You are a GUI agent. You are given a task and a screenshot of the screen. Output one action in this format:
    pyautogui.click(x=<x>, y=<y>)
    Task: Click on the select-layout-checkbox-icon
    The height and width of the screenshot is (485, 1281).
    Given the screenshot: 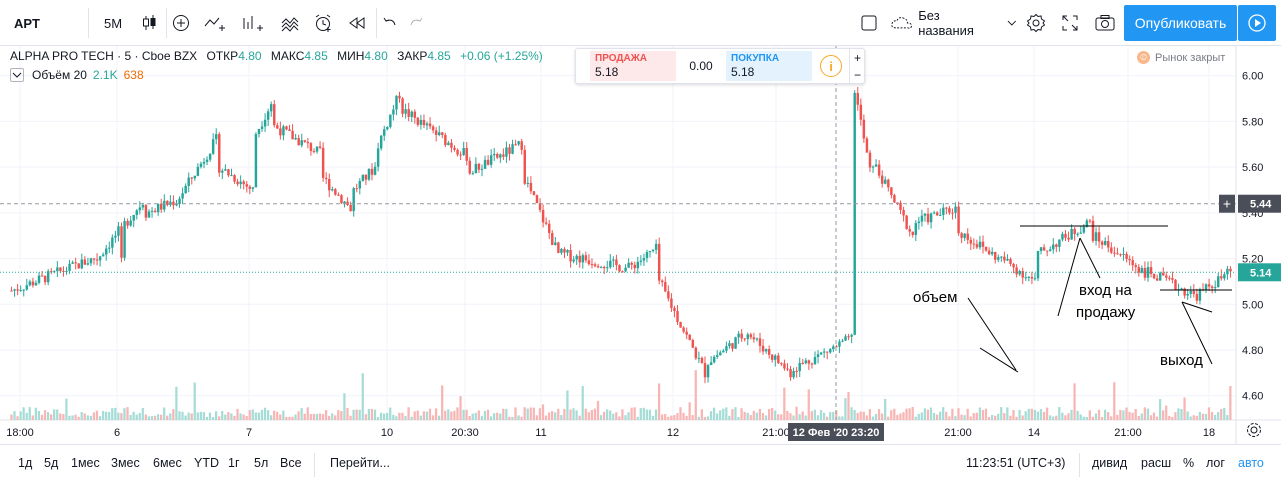 What is the action you would take?
    pyautogui.click(x=869, y=23)
    